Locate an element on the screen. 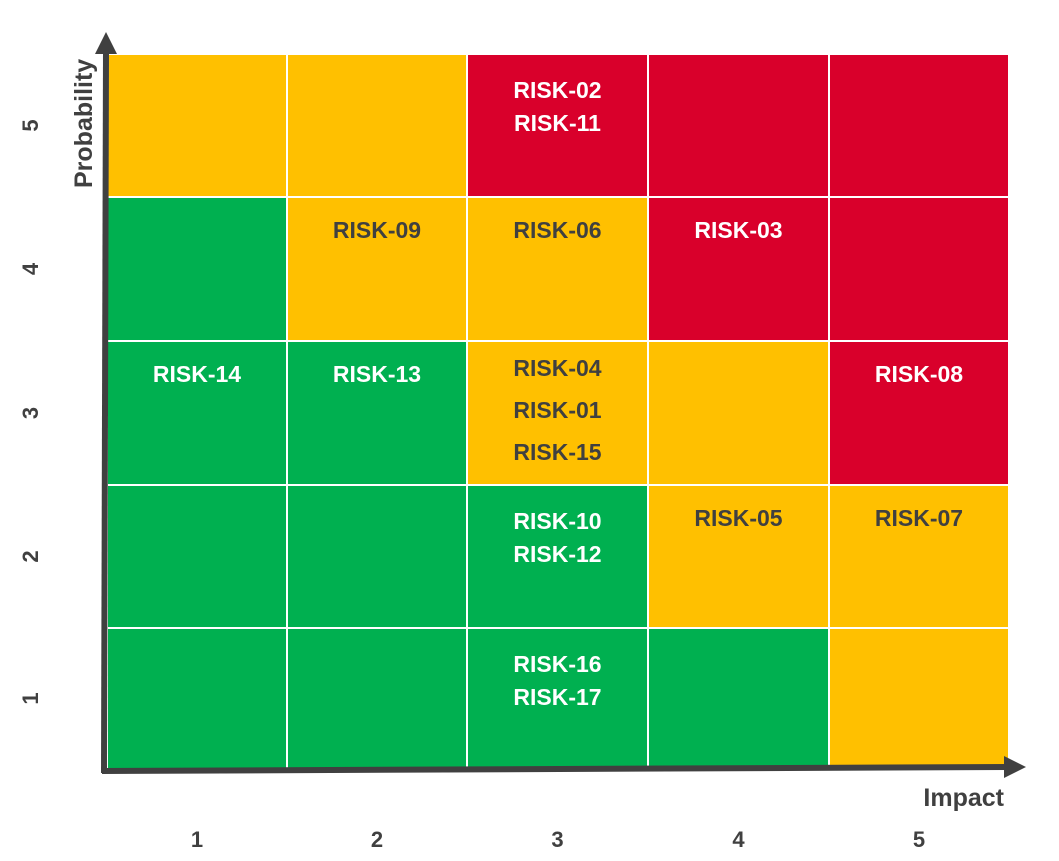  risk-label: RISK-10 is located at coordinates (557, 521).